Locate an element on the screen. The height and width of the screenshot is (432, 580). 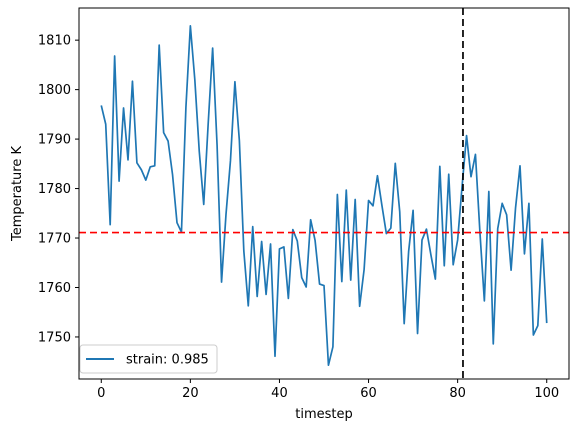
y-tick-label: 1760 is located at coordinates (54, 288).